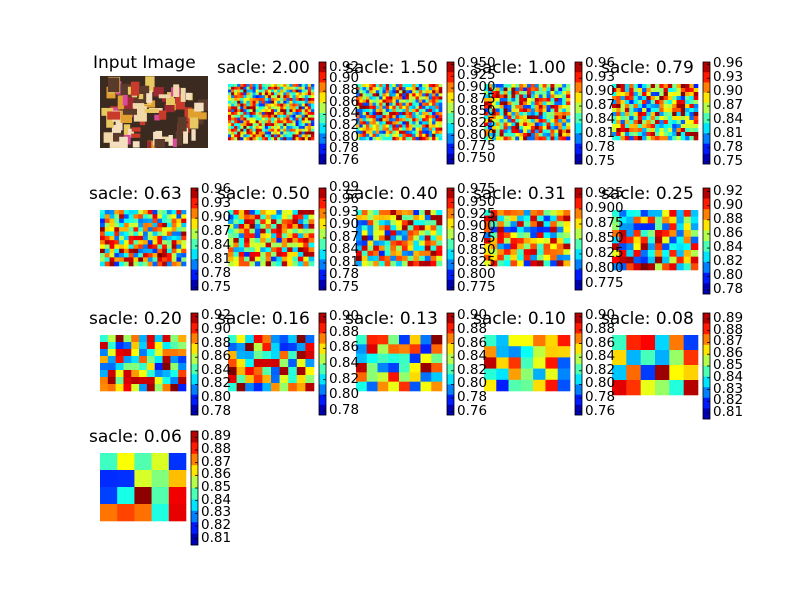 The height and width of the screenshot is (600, 800). I want to click on colorbar-tick-label: 0.78, so click(728, 146).